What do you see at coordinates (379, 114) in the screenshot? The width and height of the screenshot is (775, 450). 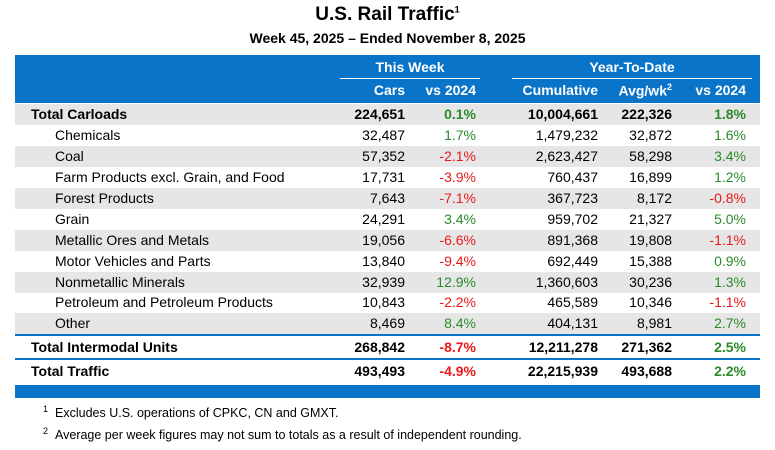 I see `cell: 224,651` at bounding box center [379, 114].